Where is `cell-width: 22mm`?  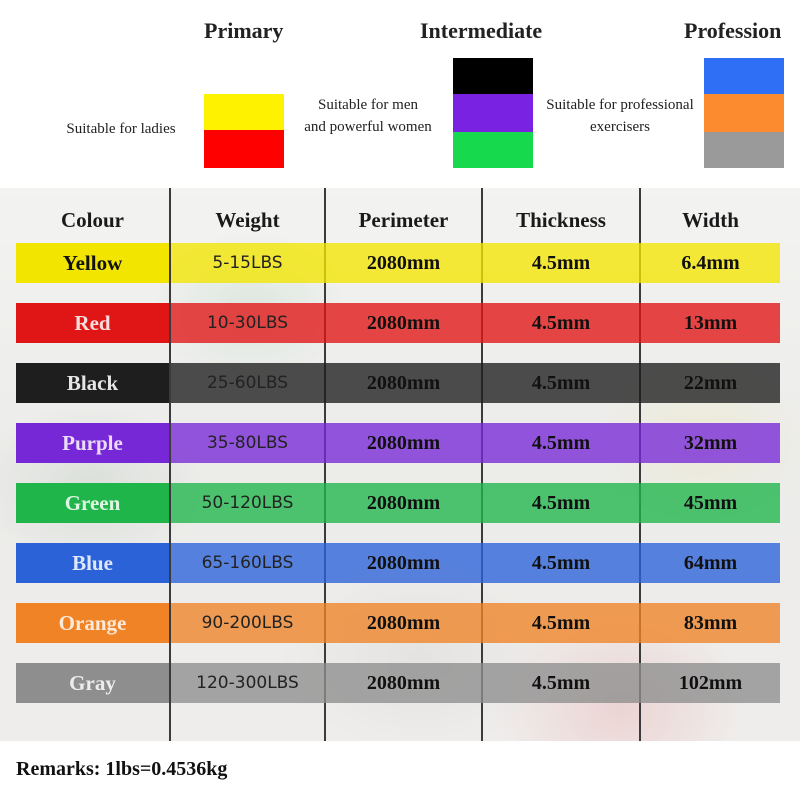
cell-width: 22mm is located at coordinates (710, 383).